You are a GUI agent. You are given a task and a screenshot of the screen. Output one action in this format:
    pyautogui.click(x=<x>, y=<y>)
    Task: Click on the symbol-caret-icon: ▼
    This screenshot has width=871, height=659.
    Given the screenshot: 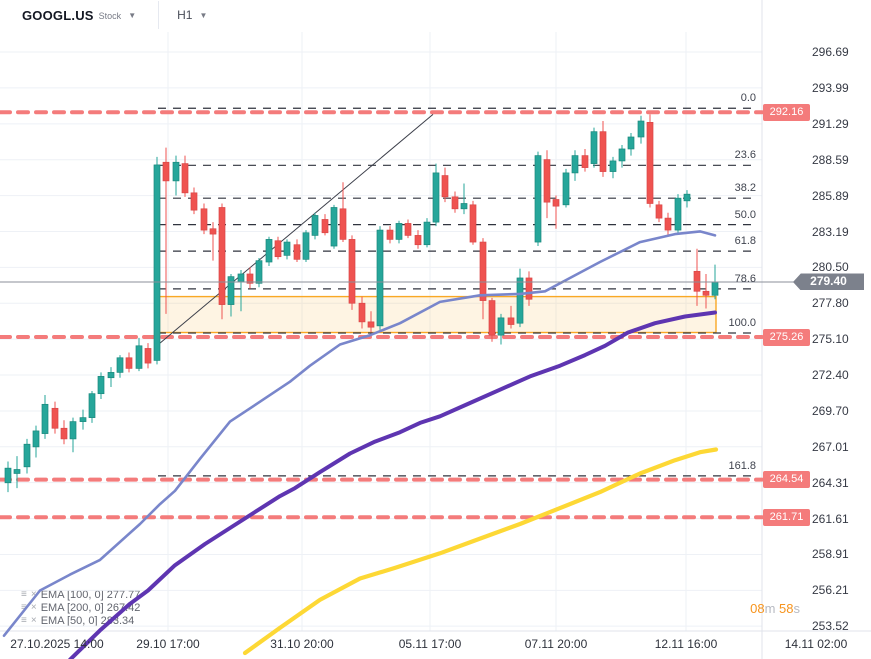 What is the action you would take?
    pyautogui.click(x=132, y=15)
    